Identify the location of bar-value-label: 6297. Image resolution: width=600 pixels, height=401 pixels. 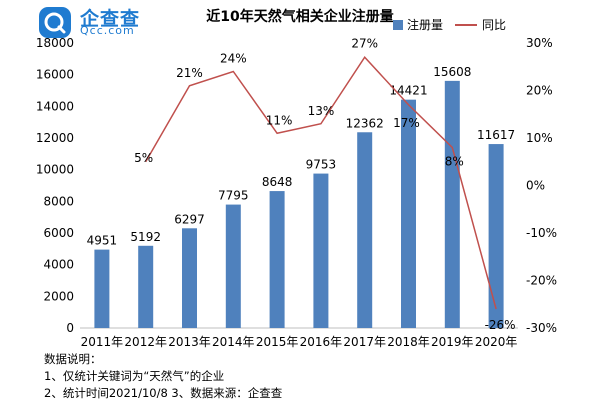
(189, 219).